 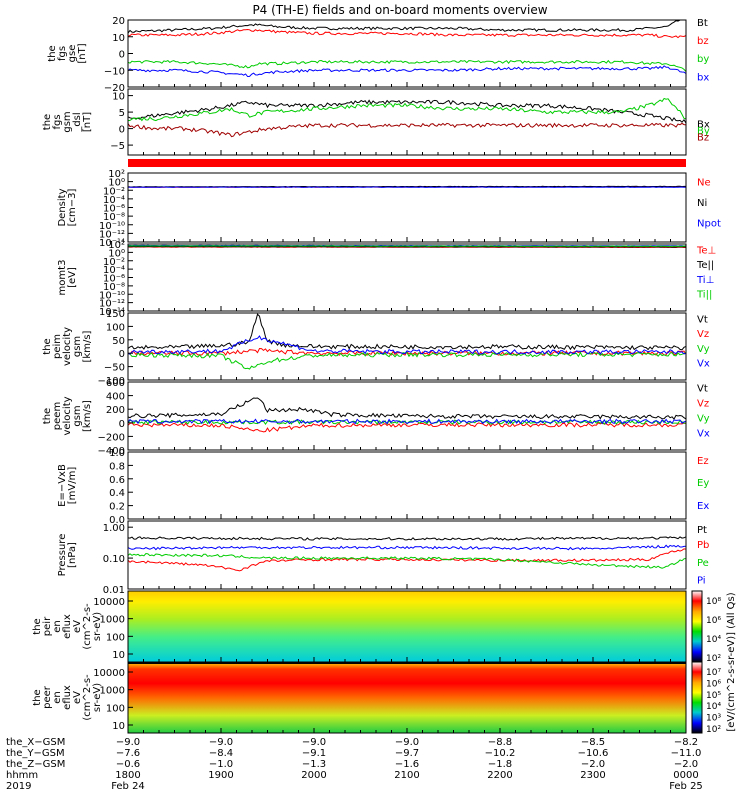 What do you see at coordinates (57, 416) in the screenshot?
I see `y-axis-label: peem` at bounding box center [57, 416].